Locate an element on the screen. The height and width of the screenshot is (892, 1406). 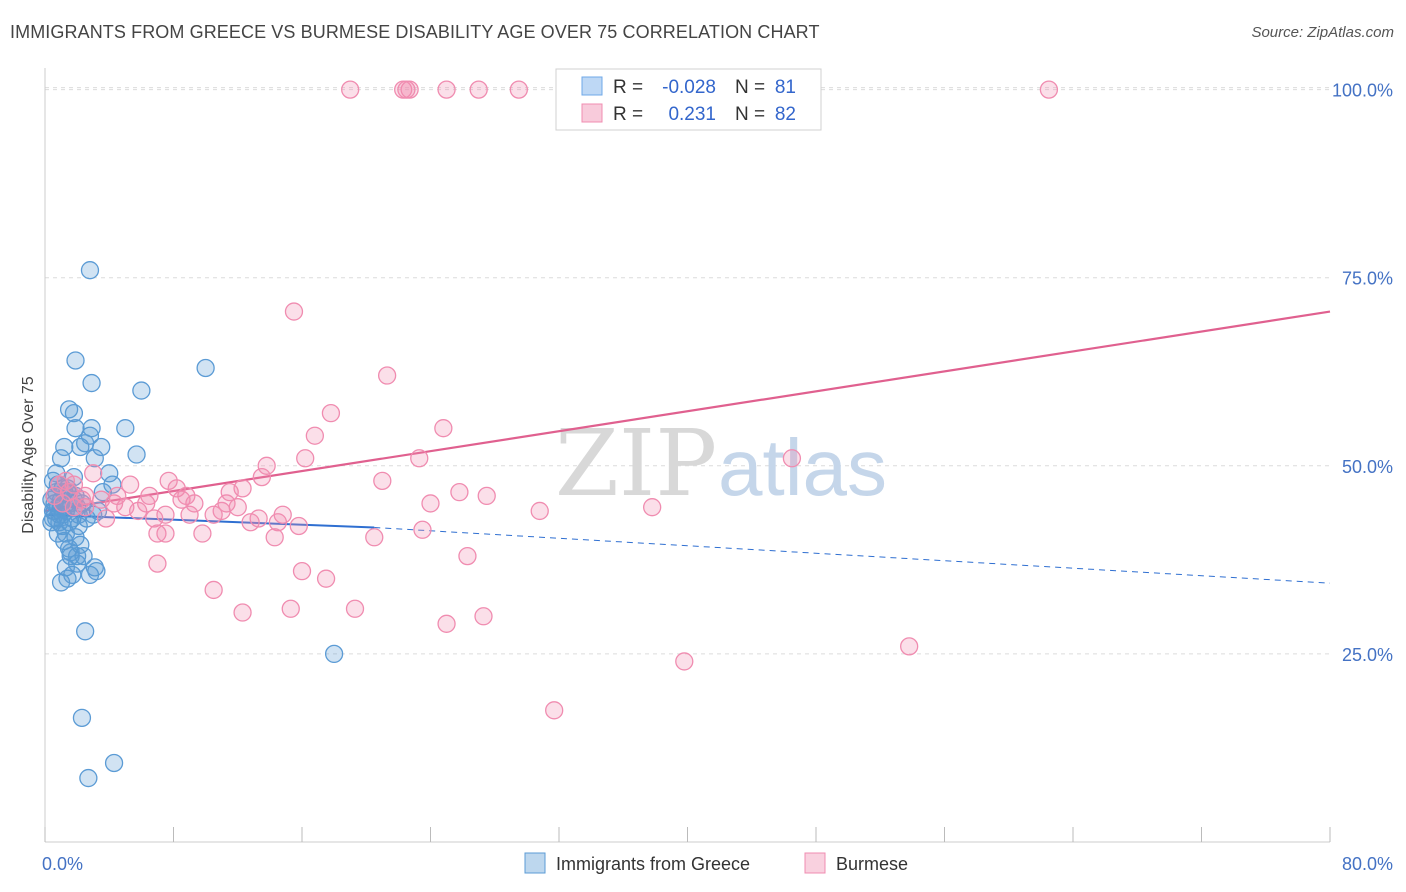
x-tick-labels: 0.0% 80.0% is located at coordinates (717, 864).